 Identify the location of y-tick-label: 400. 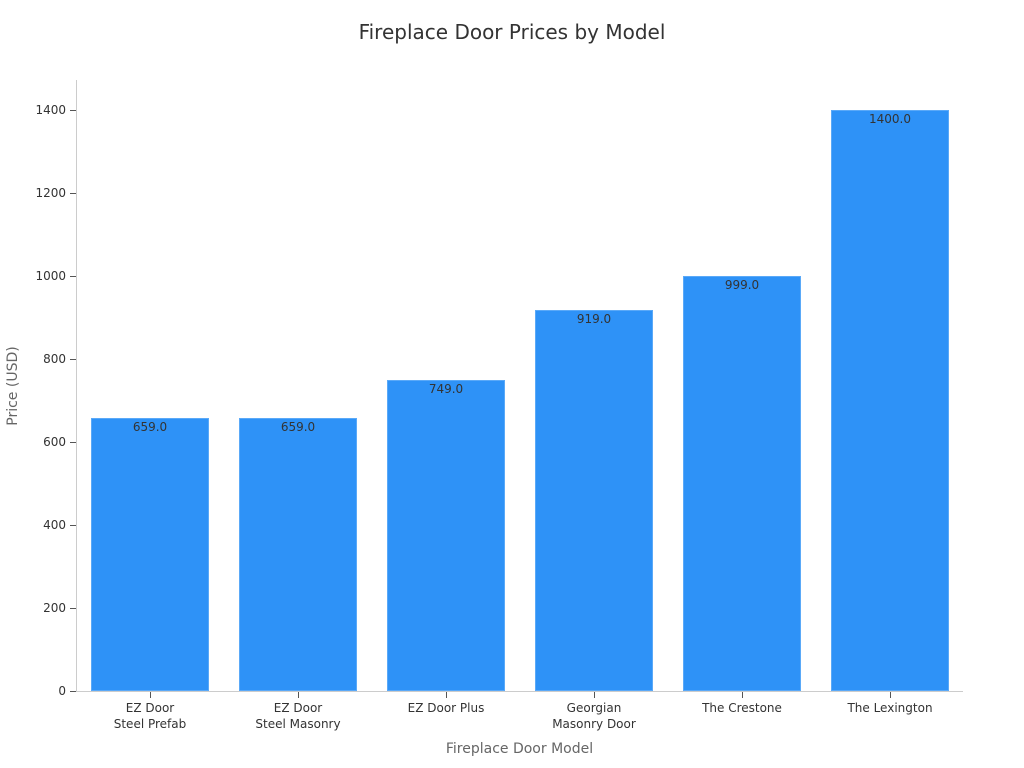
(54, 525).